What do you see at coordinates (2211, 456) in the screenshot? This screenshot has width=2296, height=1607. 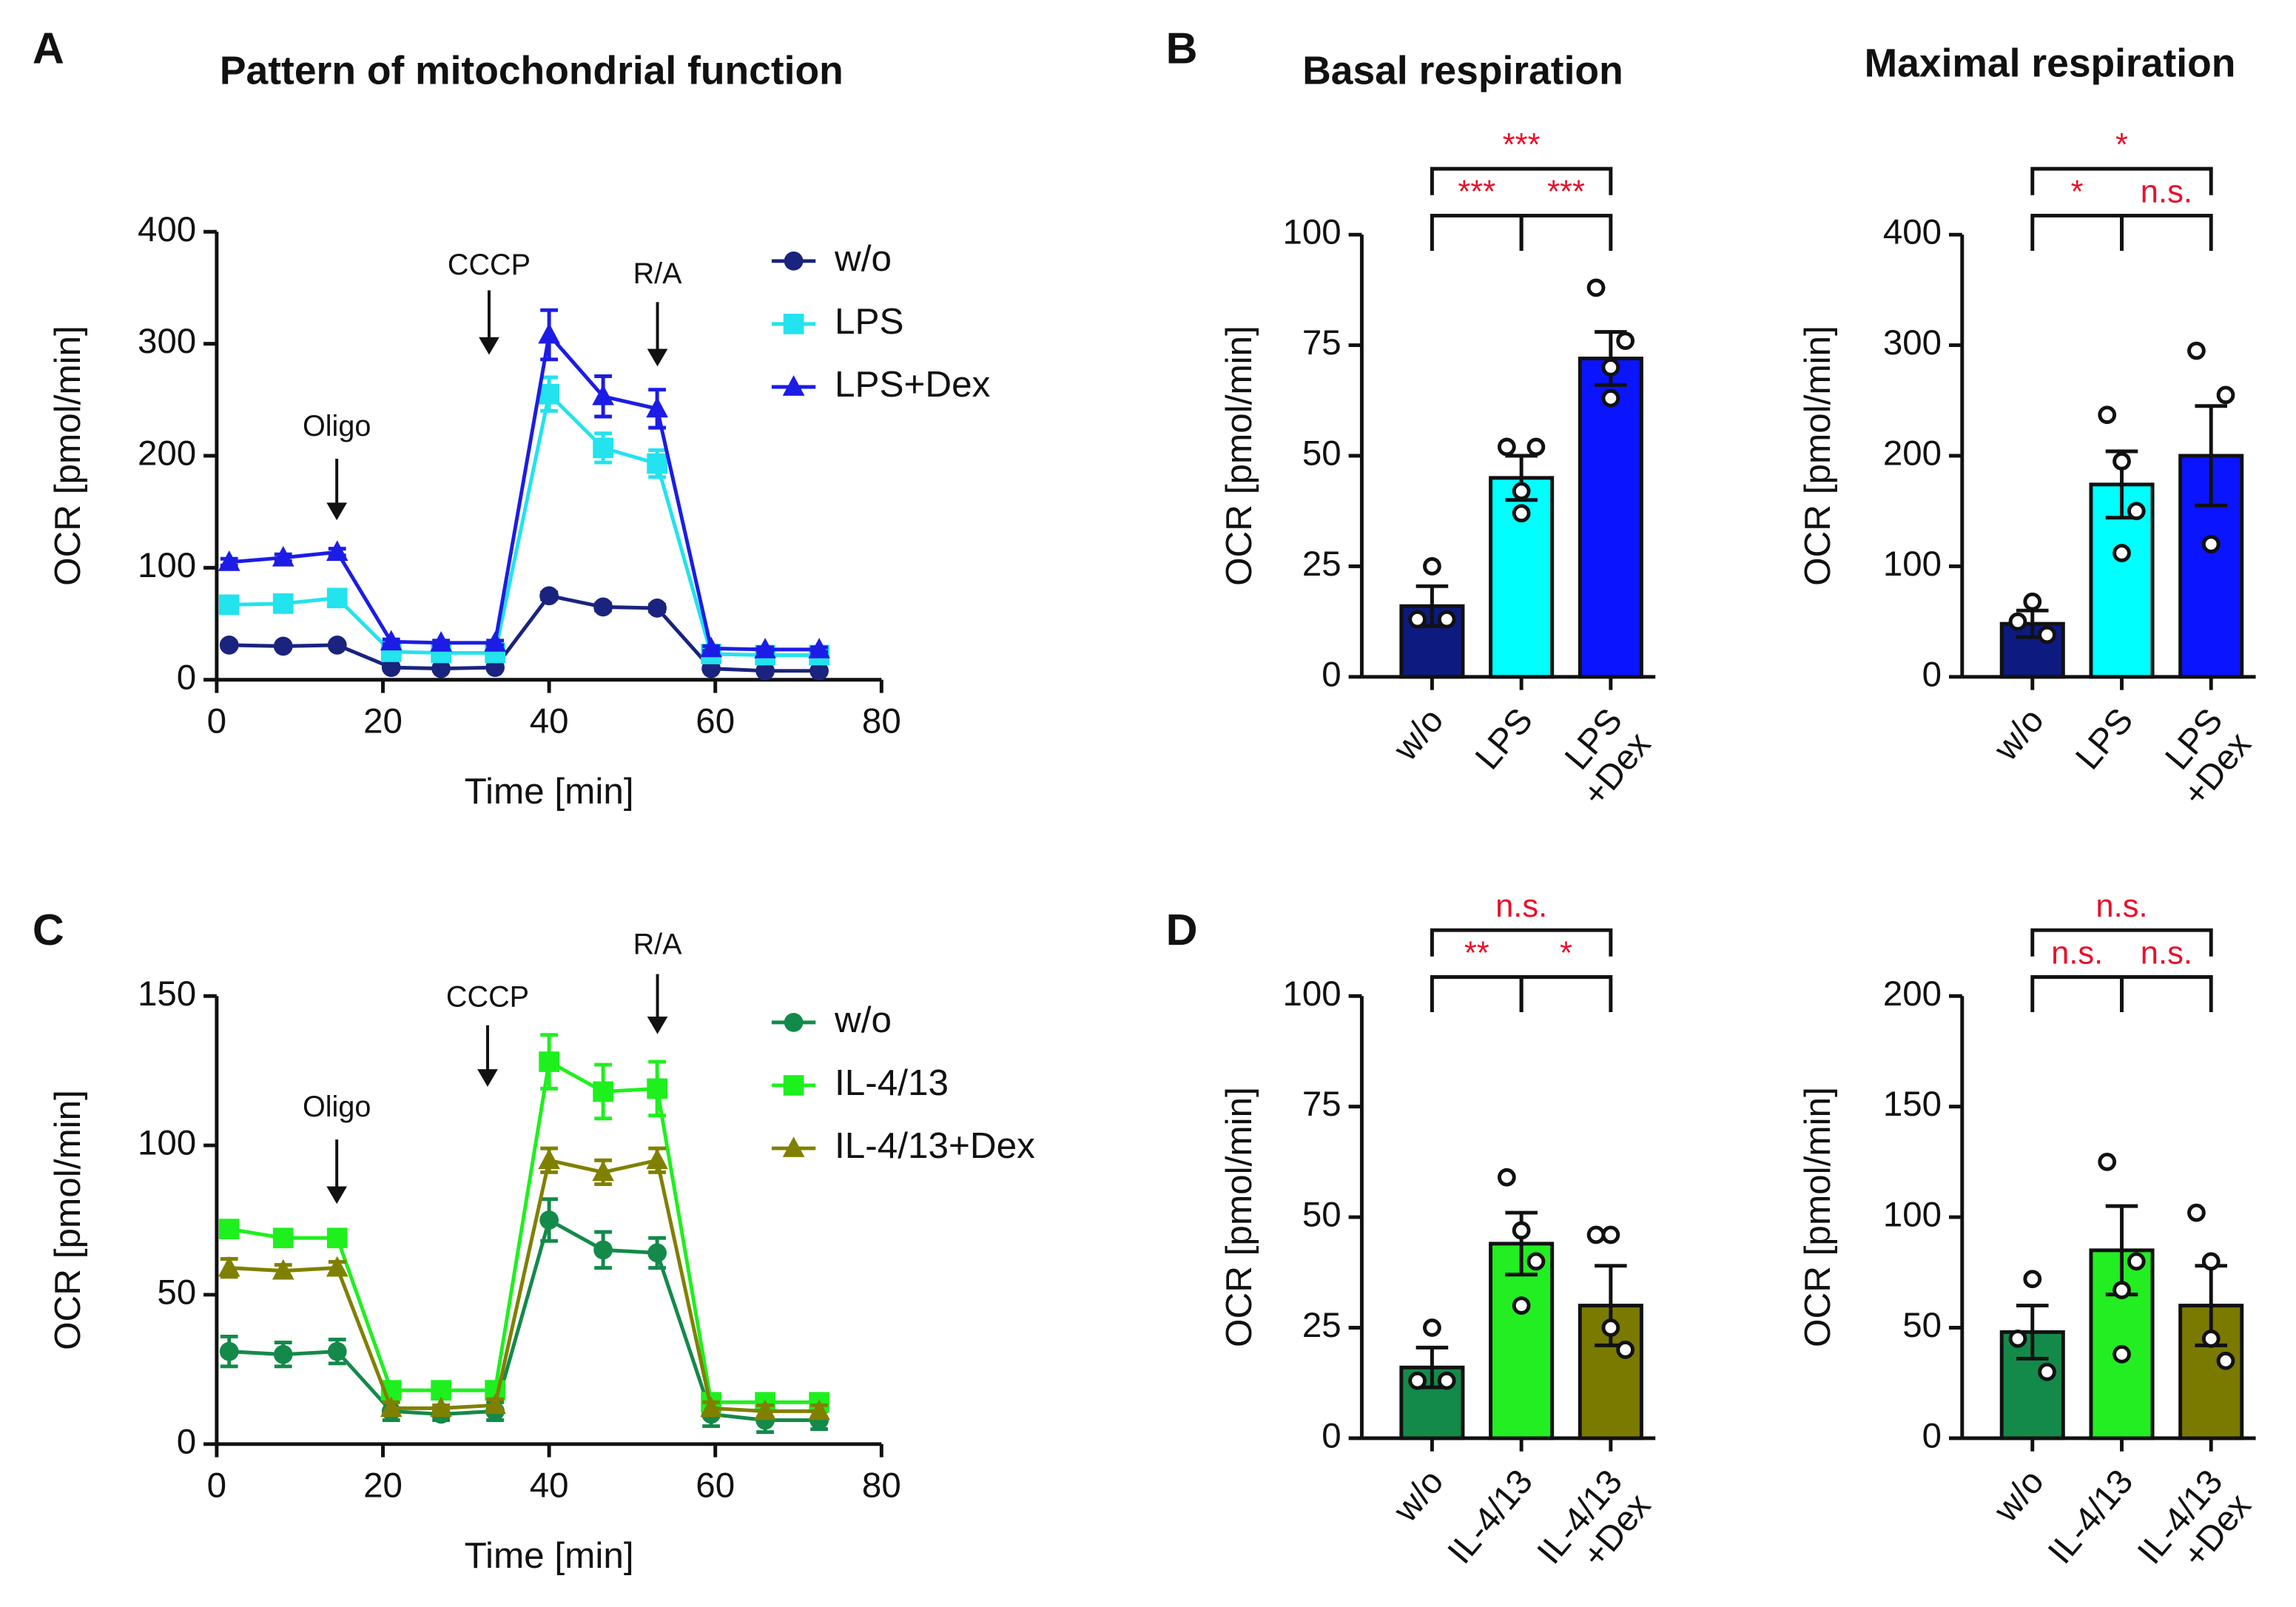 I see `error-bar` at bounding box center [2211, 456].